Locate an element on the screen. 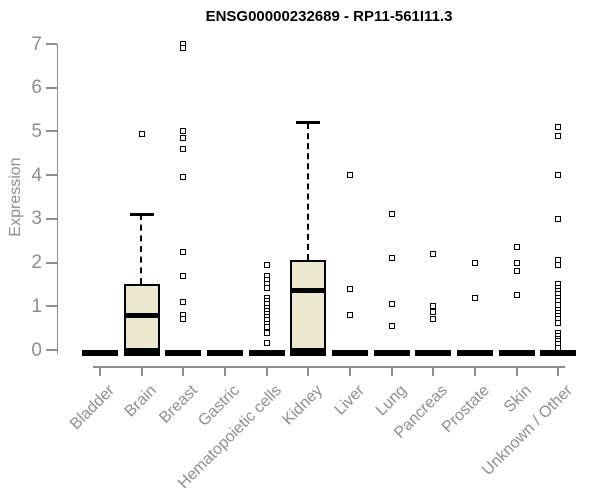  boxplot-box is located at coordinates (308, 305).